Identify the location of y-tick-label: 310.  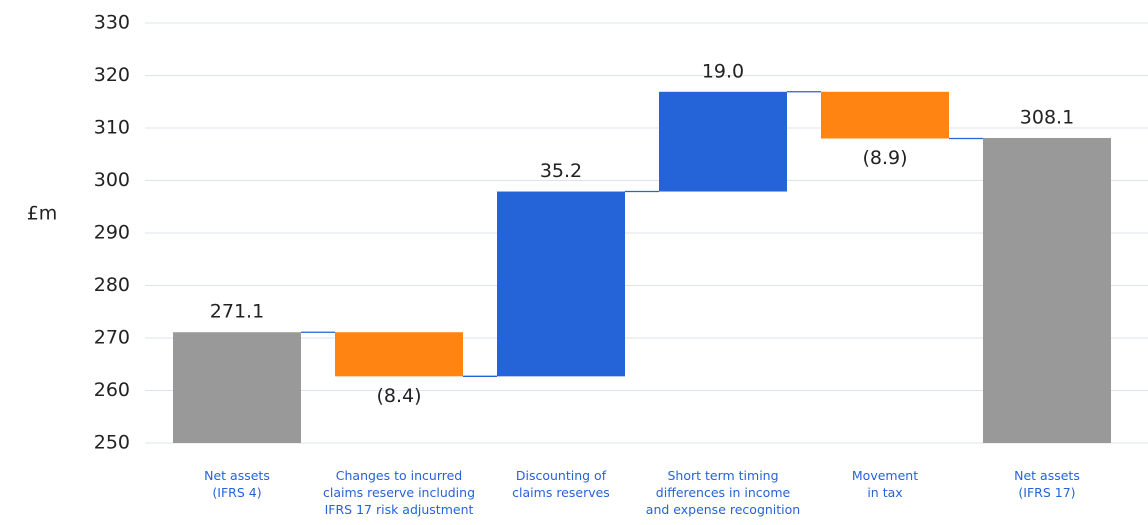
(112, 128).